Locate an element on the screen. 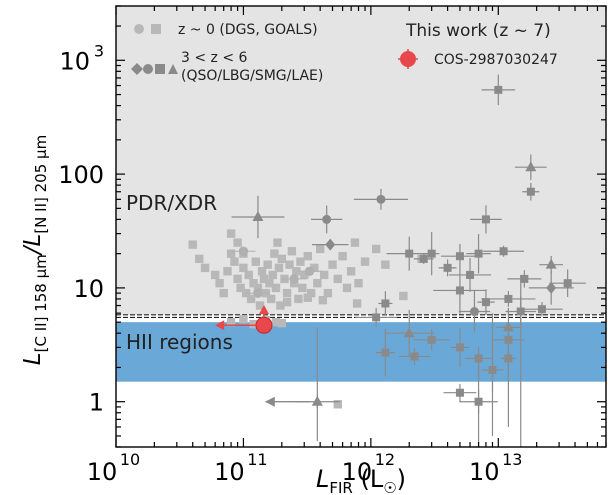 Image resolution: width=608 pixels, height=495 pixels. legend-highz-label: 3 < z < 6 is located at coordinates (214, 58).